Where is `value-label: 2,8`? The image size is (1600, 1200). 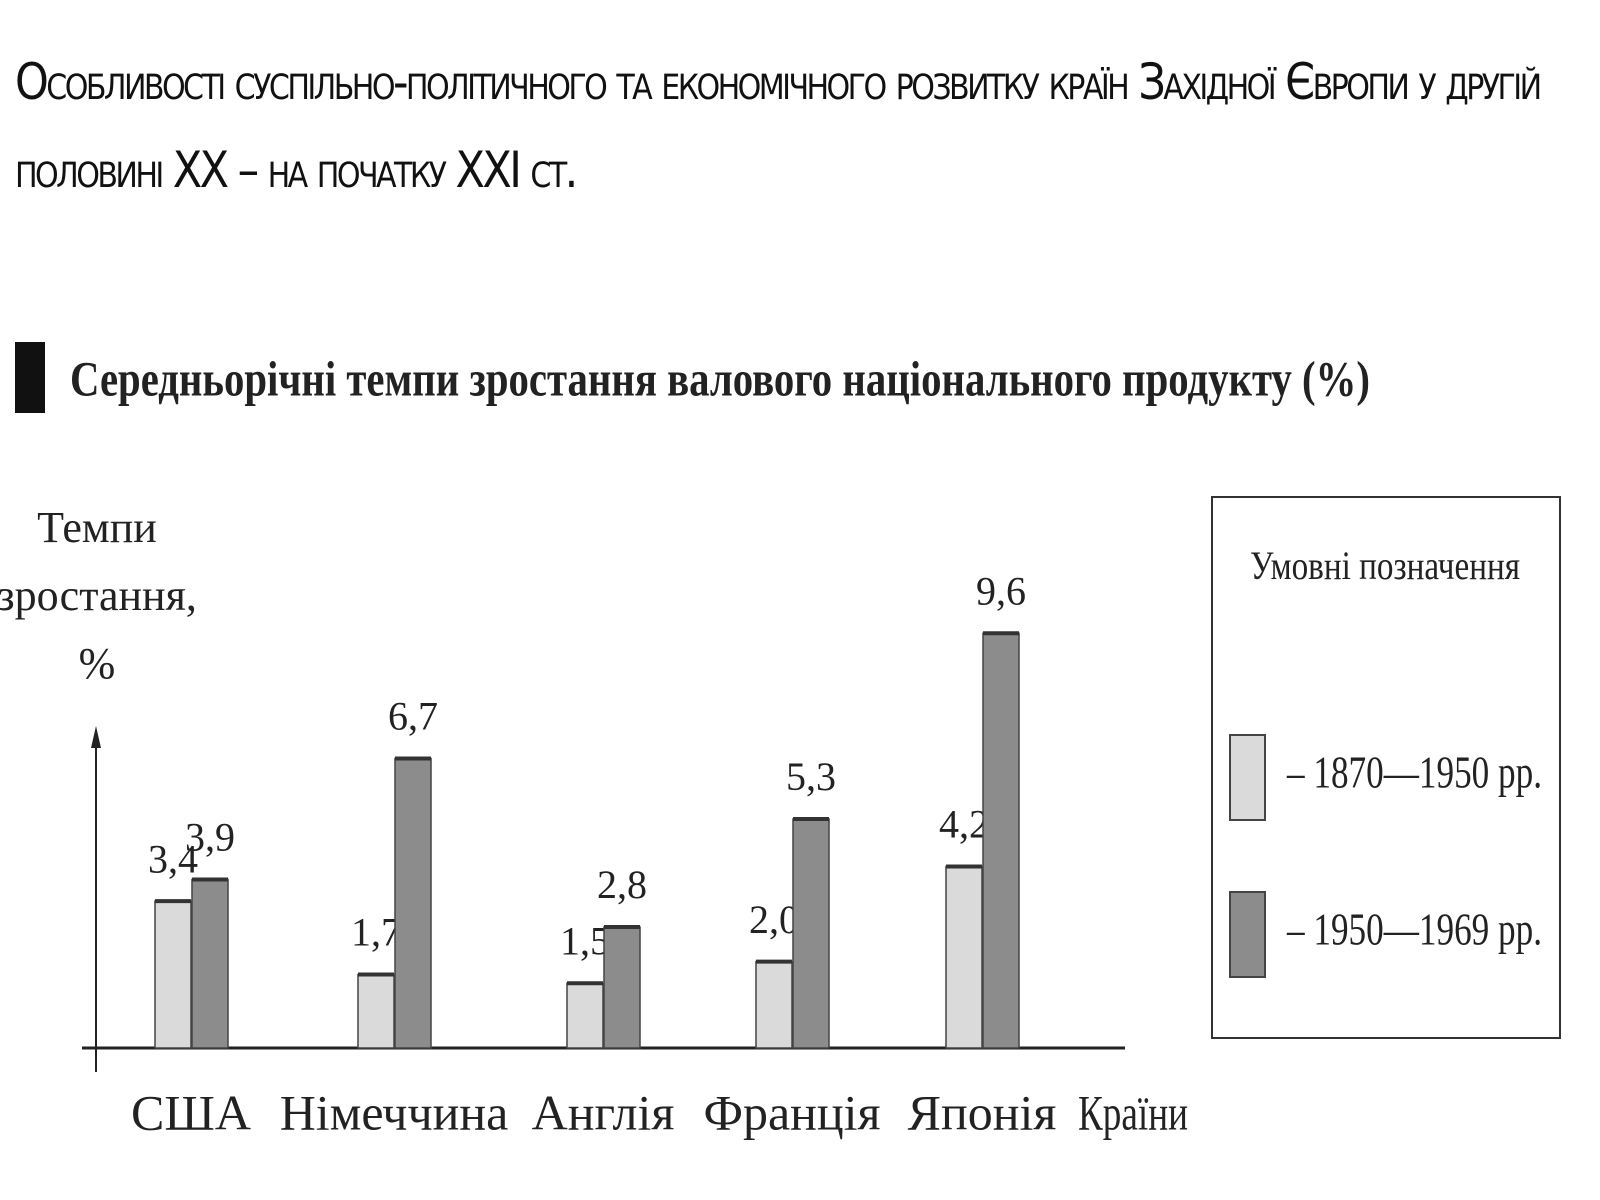
value-label: 2,8 is located at coordinates (622, 884).